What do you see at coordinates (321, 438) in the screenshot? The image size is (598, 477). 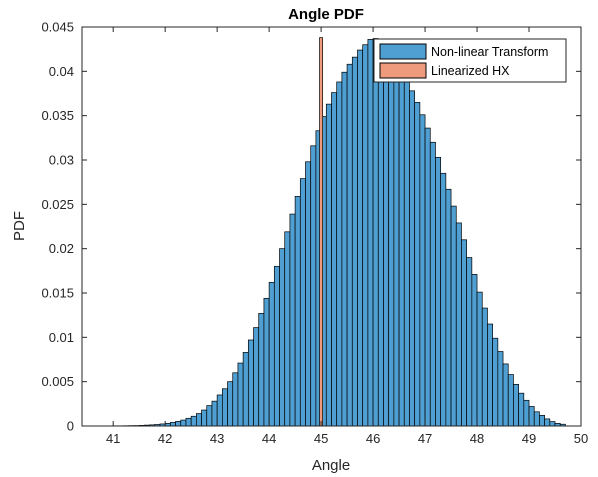 I see `x-tick-label: 45` at bounding box center [321, 438].